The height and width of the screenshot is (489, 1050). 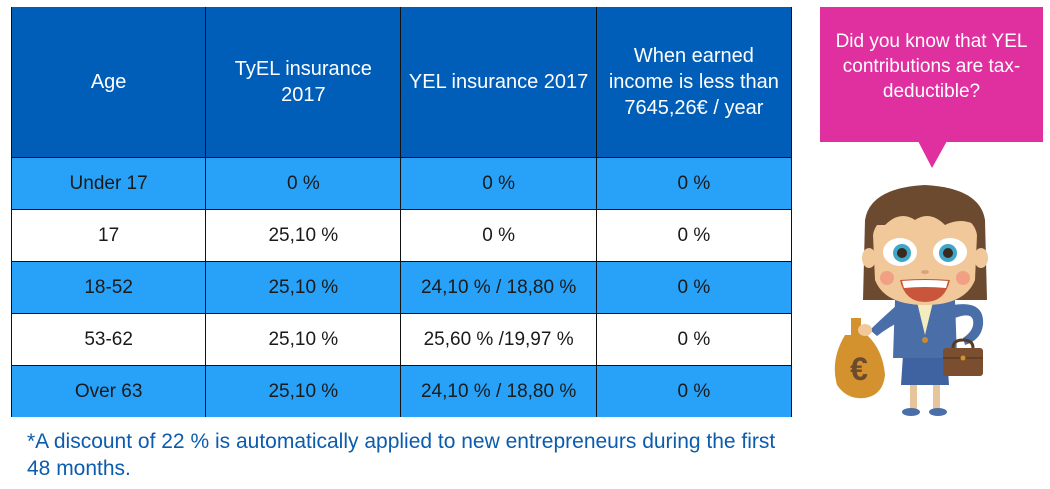 What do you see at coordinates (498, 82) in the screenshot?
I see `header-yel: YEL insurance 2017` at bounding box center [498, 82].